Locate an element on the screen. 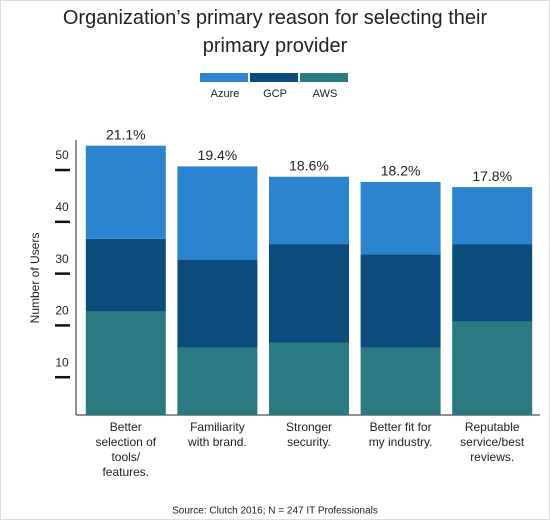  x-tick-label: security. is located at coordinates (309, 442).